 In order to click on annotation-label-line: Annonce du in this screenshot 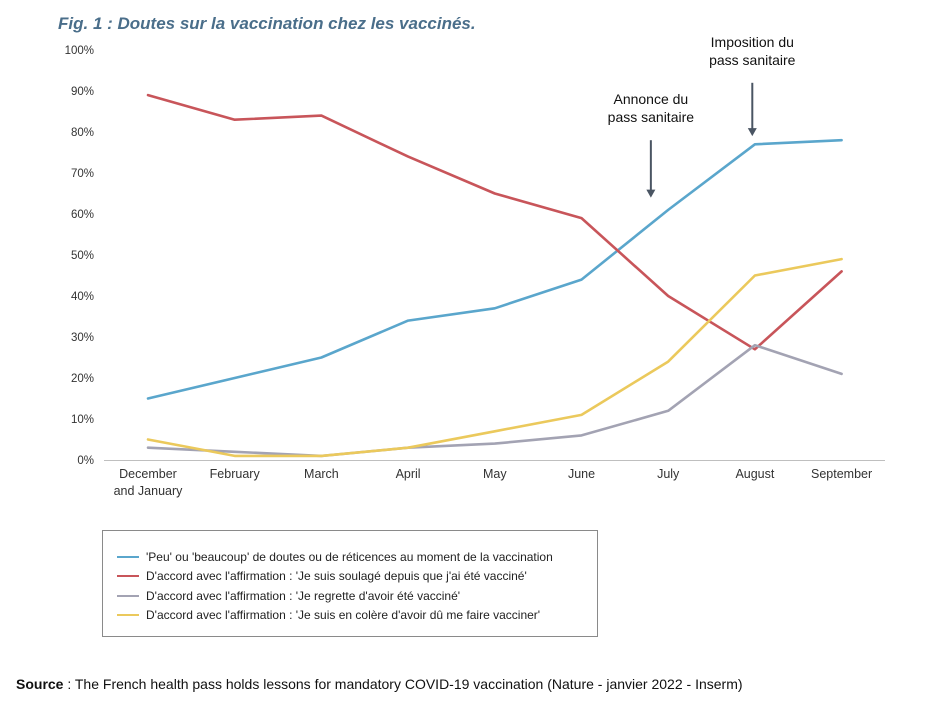, I will do `click(650, 99)`.